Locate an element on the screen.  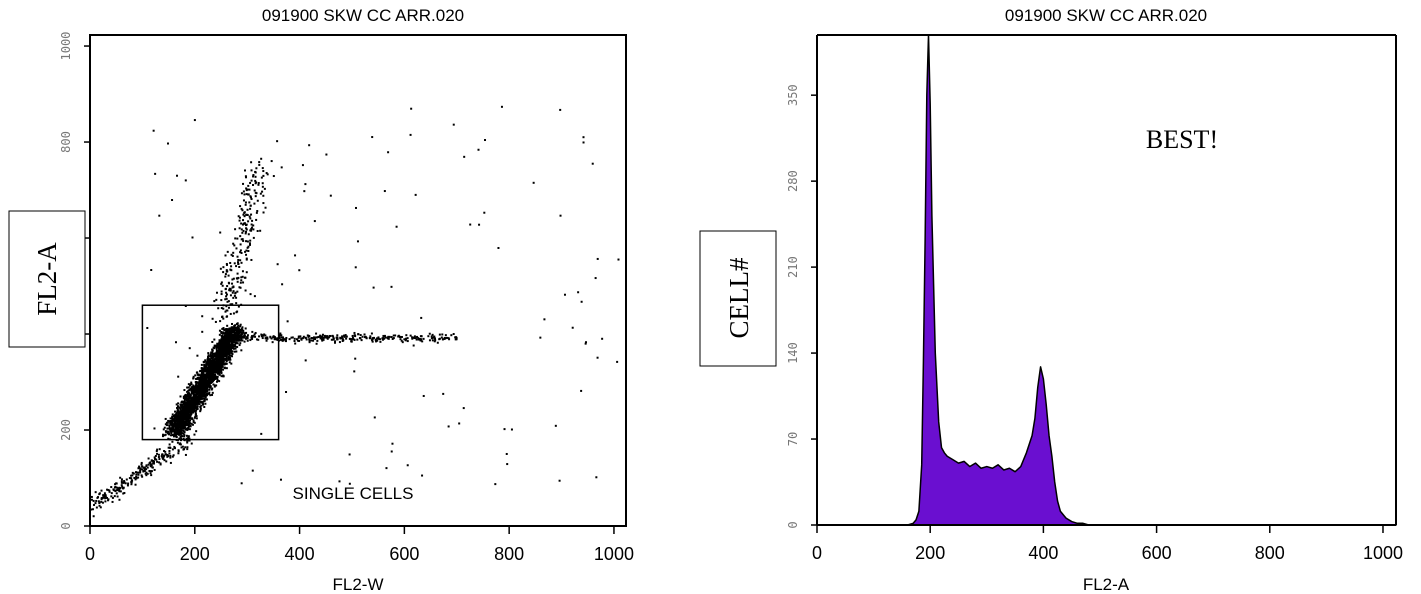
gate-label: SINGLE CELLS is located at coordinates (353, 493).